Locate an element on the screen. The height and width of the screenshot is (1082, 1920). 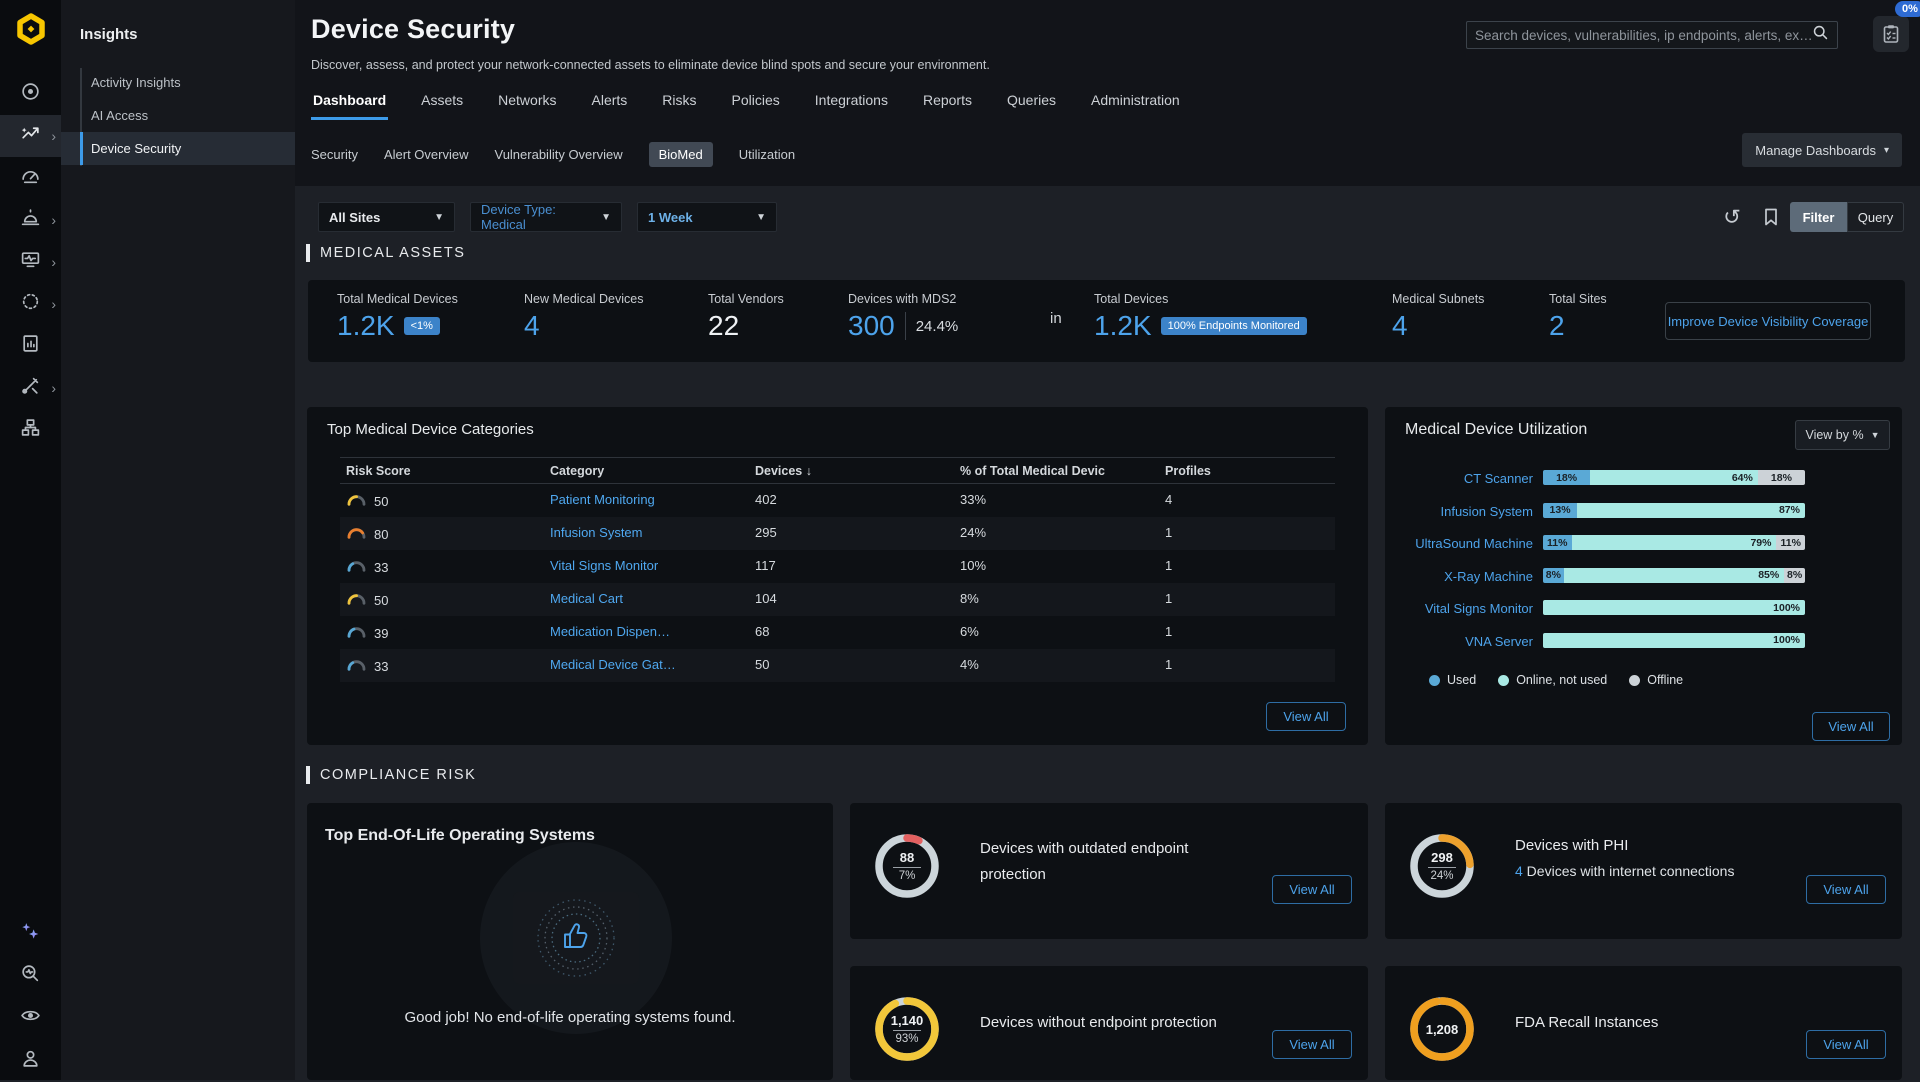
sidebar-item-ai-sparkles is located at coordinates (30, 934).